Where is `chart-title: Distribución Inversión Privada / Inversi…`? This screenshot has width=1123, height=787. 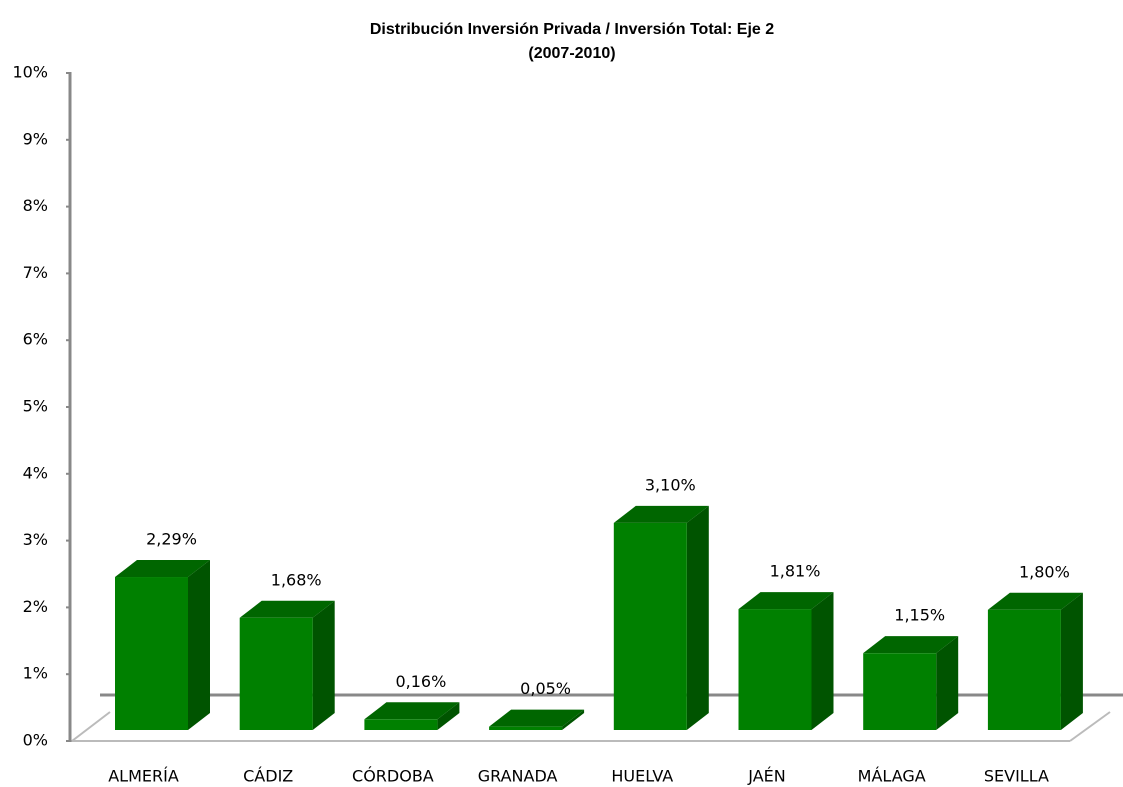
chart-title: Distribución Inversión Privada / Inversi… is located at coordinates (572, 29).